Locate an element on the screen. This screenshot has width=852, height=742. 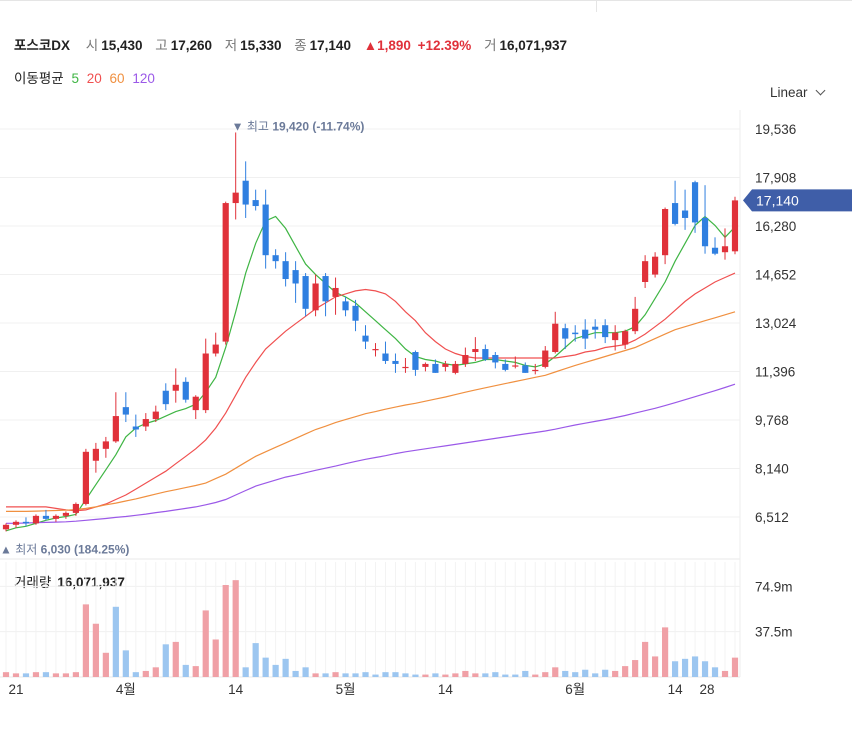
ma-120-legend: 120 is located at coordinates (143, 78).